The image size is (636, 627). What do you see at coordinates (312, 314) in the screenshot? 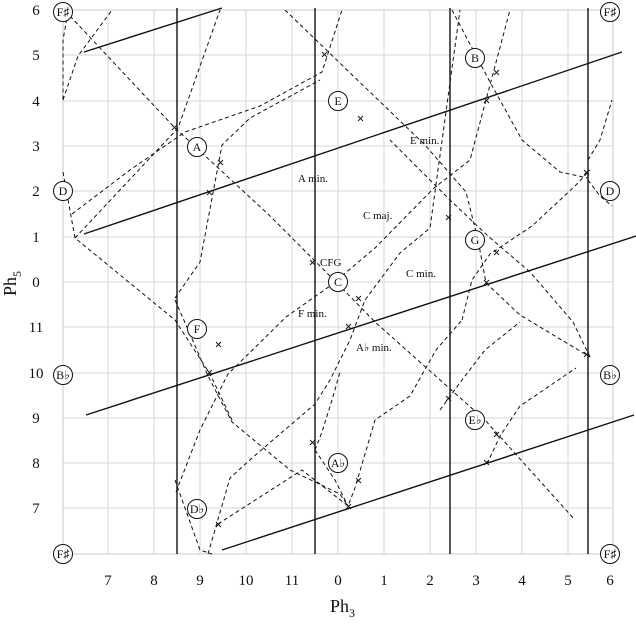
I see `region-label-f-minor: F min.` at bounding box center [312, 314].